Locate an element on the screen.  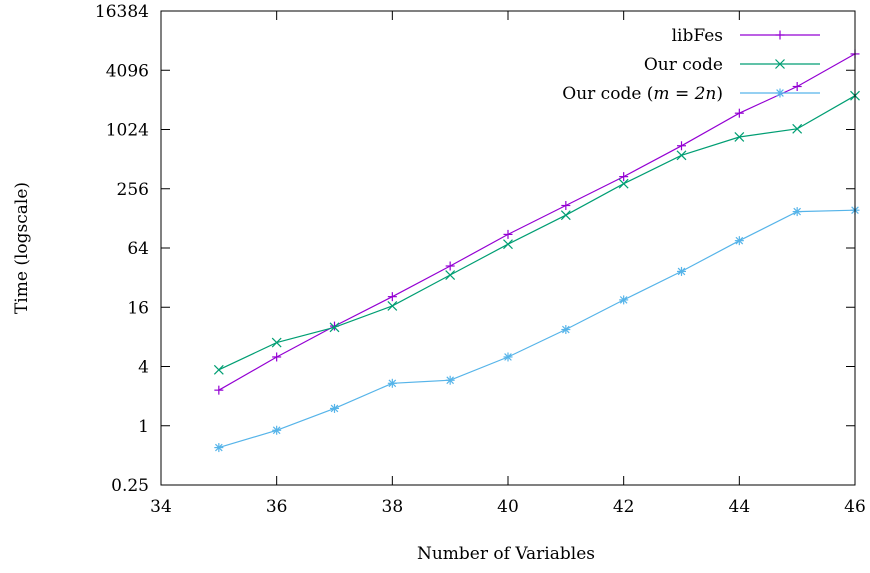
legend-entry-libfes: libFes is located at coordinates (746, 36).